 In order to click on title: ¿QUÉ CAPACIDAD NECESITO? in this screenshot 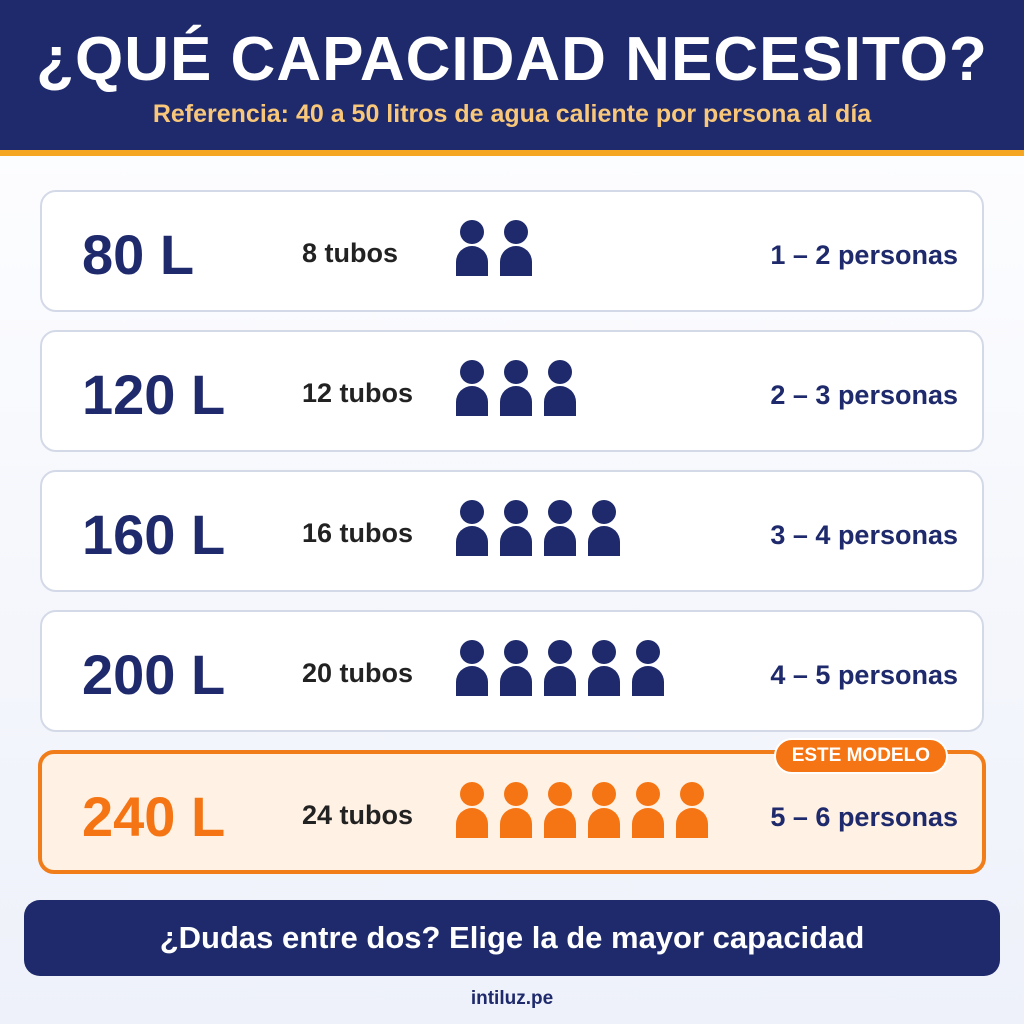, I will do `click(512, 59)`.